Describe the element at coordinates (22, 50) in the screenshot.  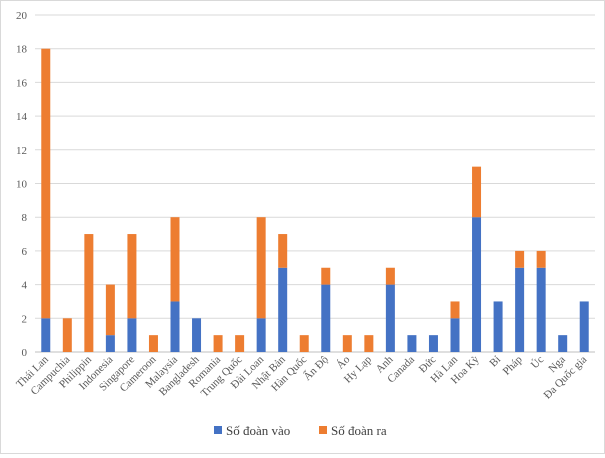
I see `y-tick-label: 18` at that location.